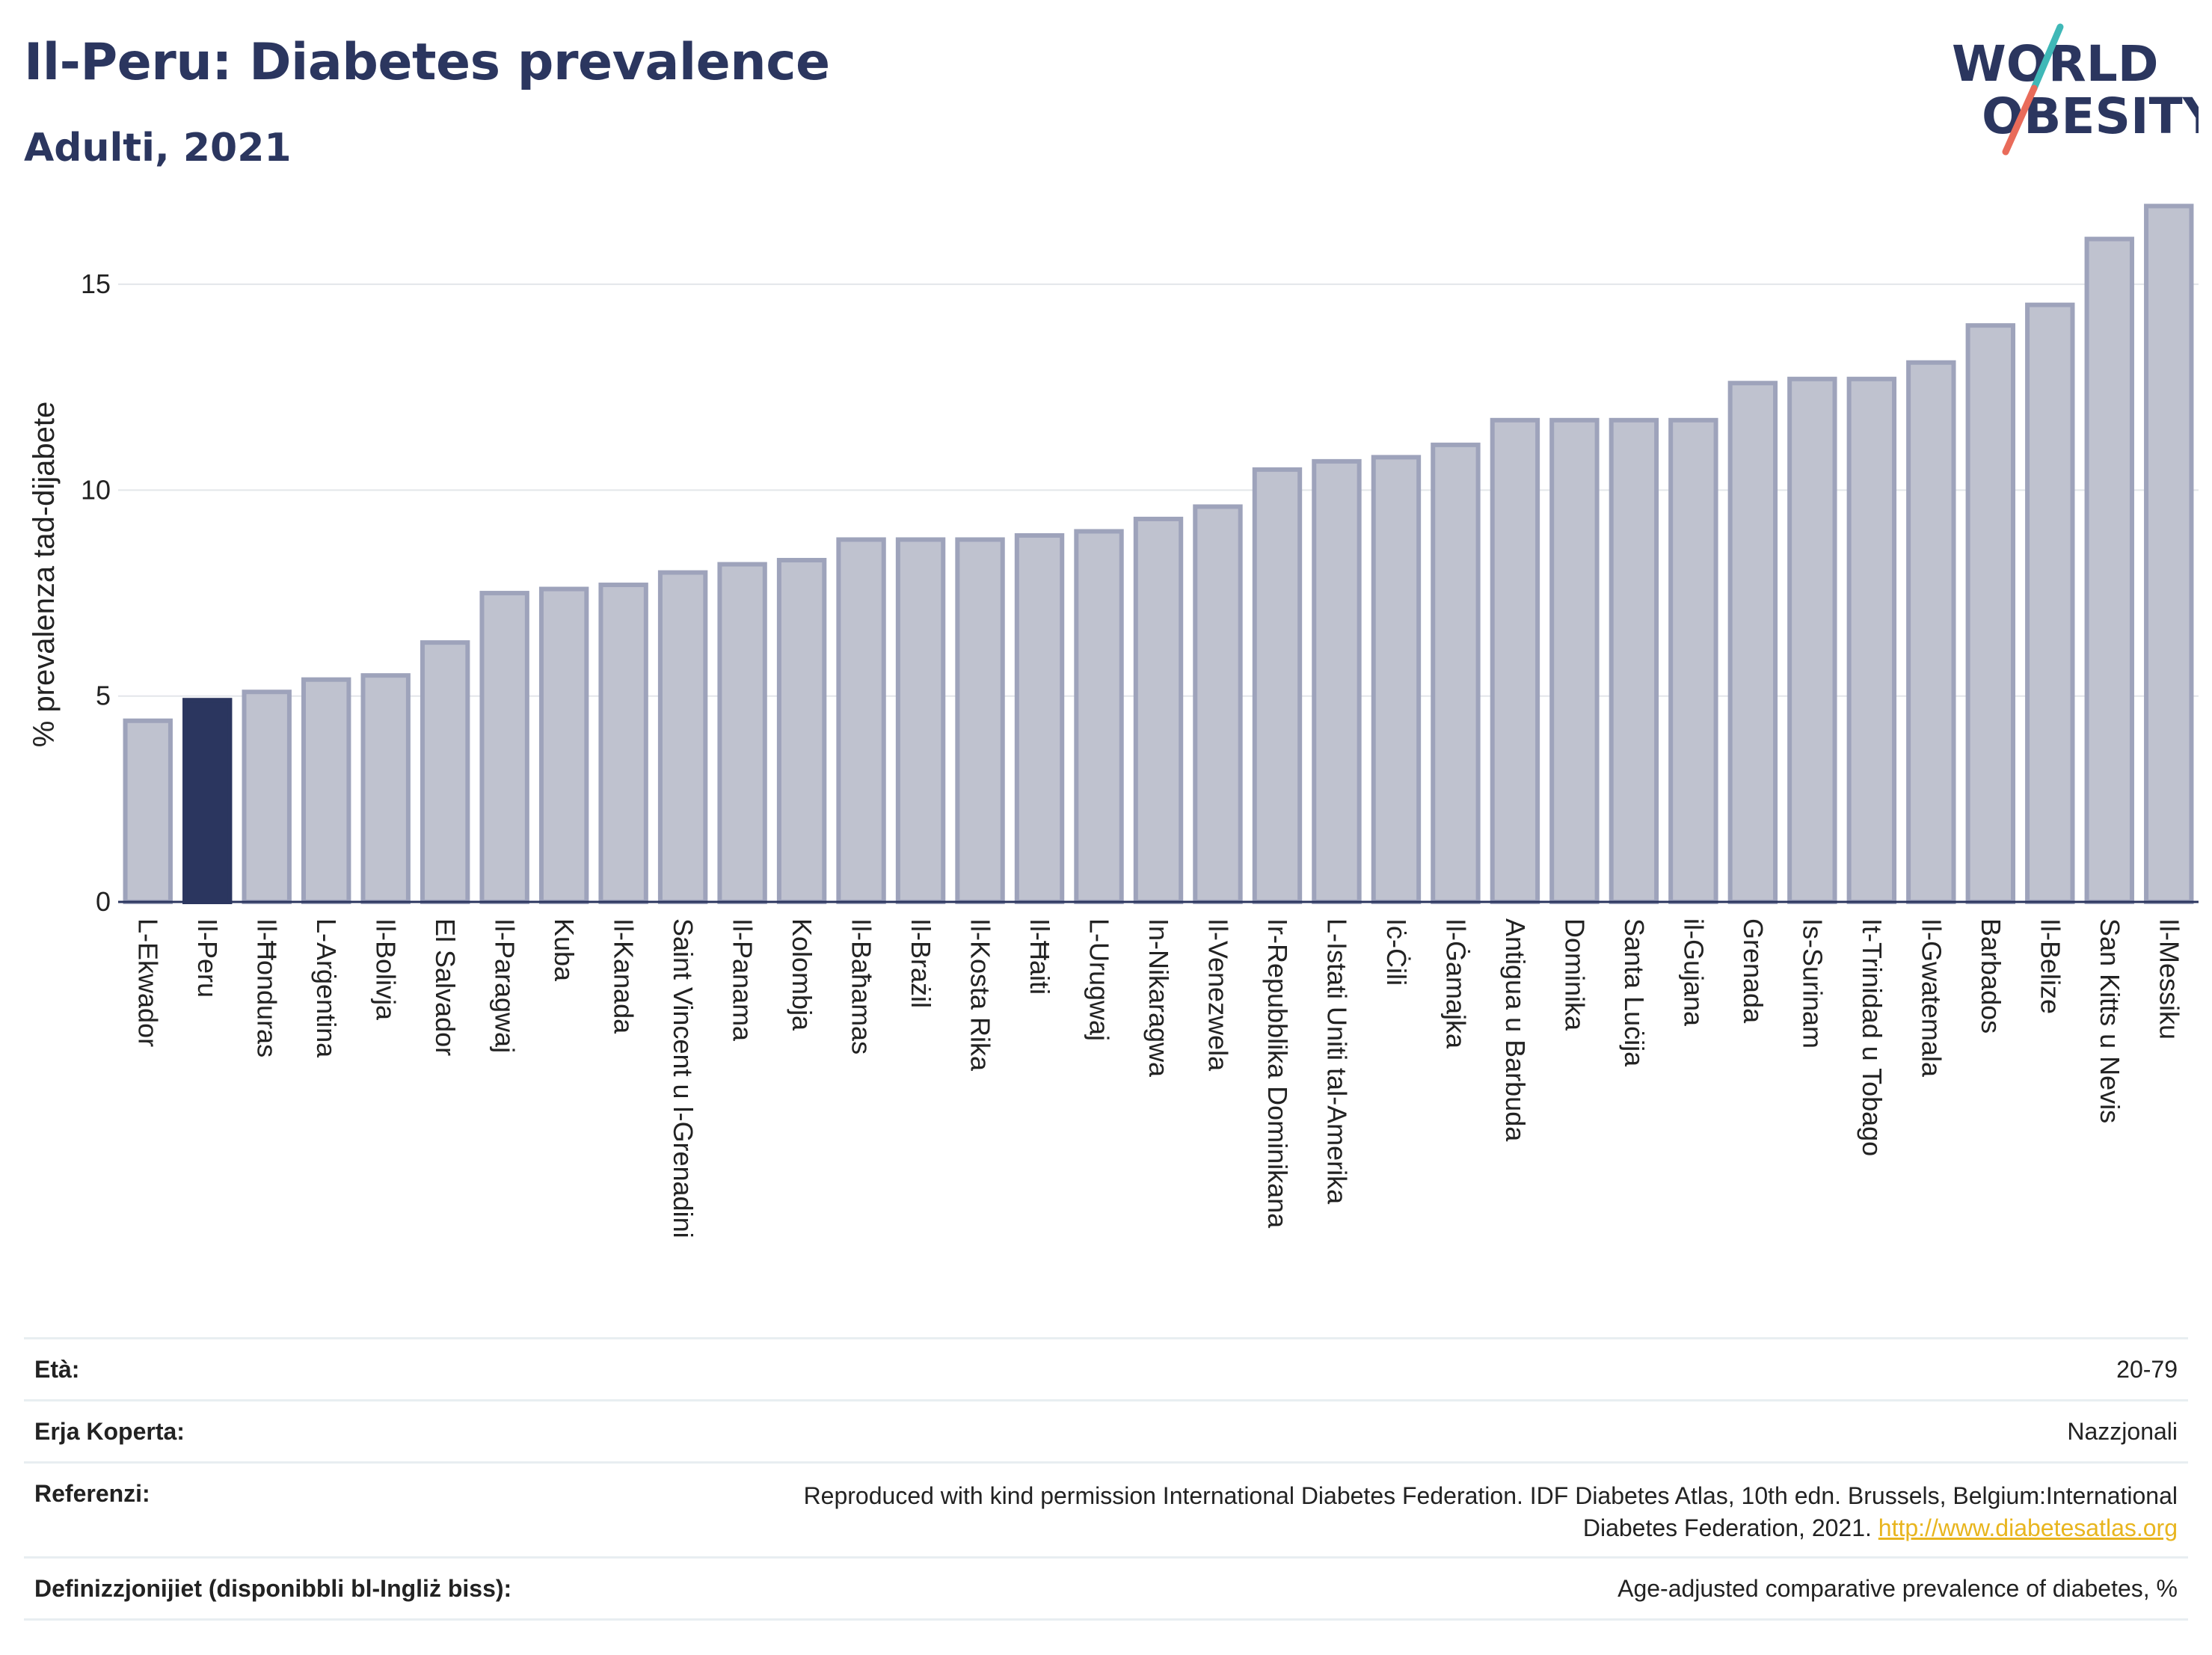 This screenshot has height=1655, width=2212. Describe the element at coordinates (1455, 983) in the screenshot. I see `x-tick-label: Il-Ġamajka` at that location.